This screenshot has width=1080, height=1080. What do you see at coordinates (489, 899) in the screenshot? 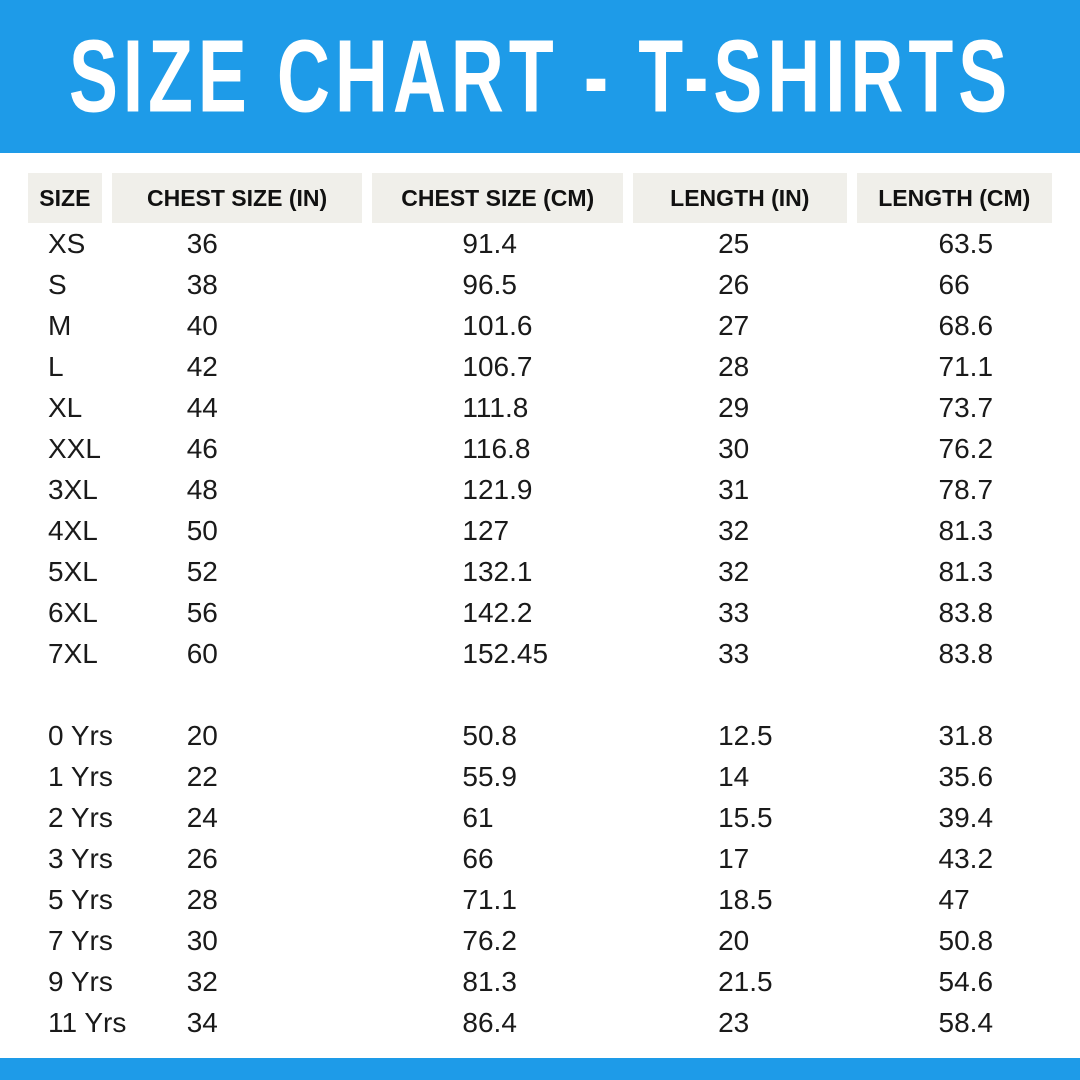
I see `cell-chest_cm: 71.1` at bounding box center [489, 899].